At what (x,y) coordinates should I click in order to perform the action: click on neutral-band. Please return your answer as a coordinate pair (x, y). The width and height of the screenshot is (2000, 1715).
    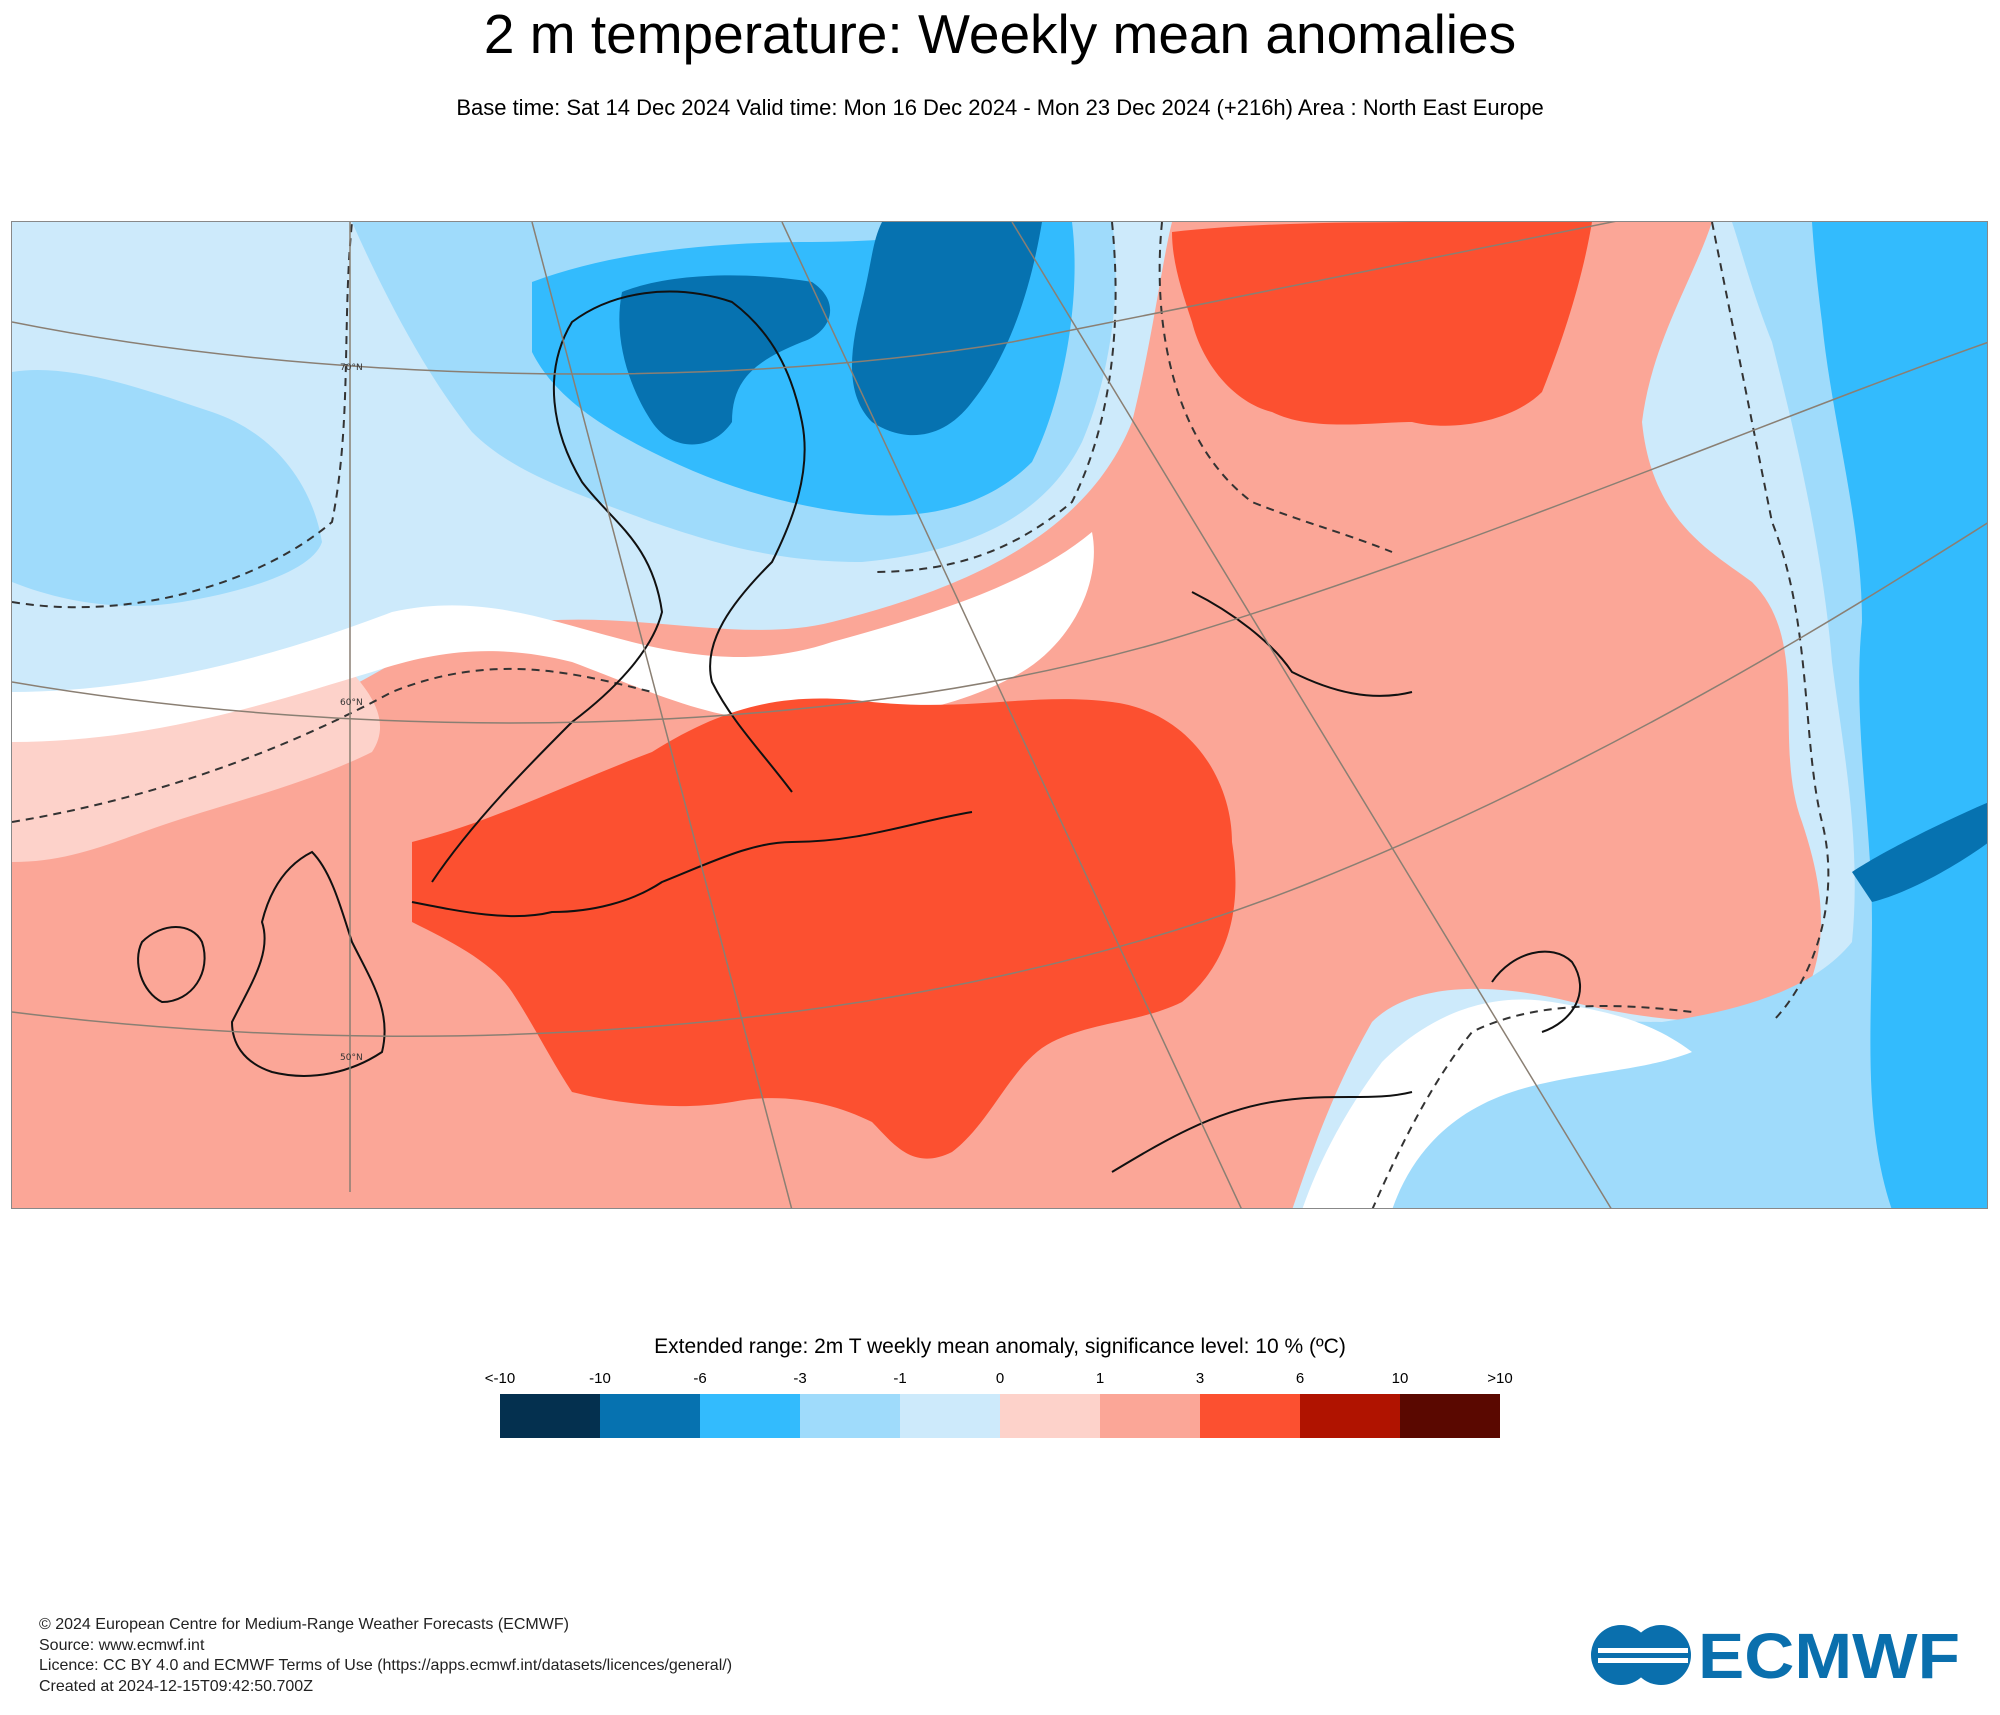
    Looking at the image, I should click on (553, 637).